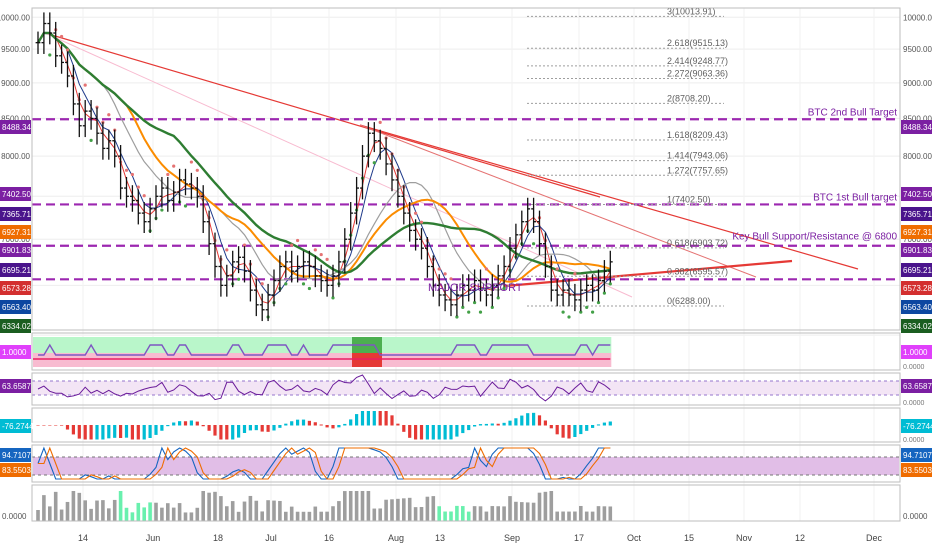 The image size is (932, 555). What do you see at coordinates (440, 538) in the screenshot?
I see `x-tick-6: 13` at bounding box center [440, 538].